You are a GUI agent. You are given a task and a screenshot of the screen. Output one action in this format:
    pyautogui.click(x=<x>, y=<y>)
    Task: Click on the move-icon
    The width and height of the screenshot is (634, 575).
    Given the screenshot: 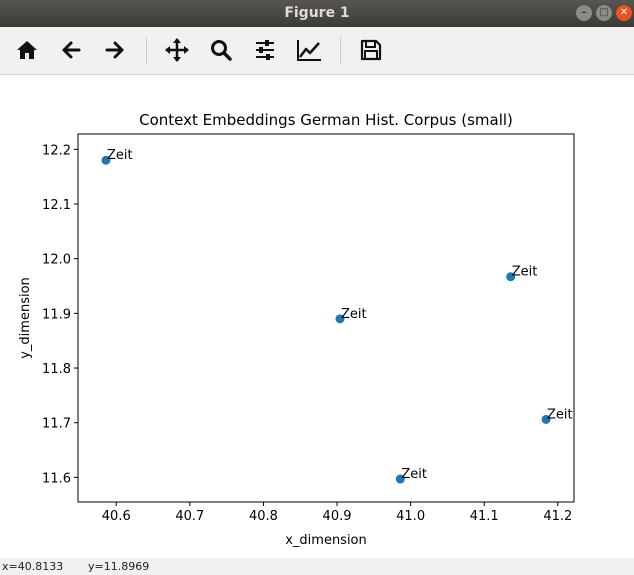 What is the action you would take?
    pyautogui.click(x=177, y=50)
    